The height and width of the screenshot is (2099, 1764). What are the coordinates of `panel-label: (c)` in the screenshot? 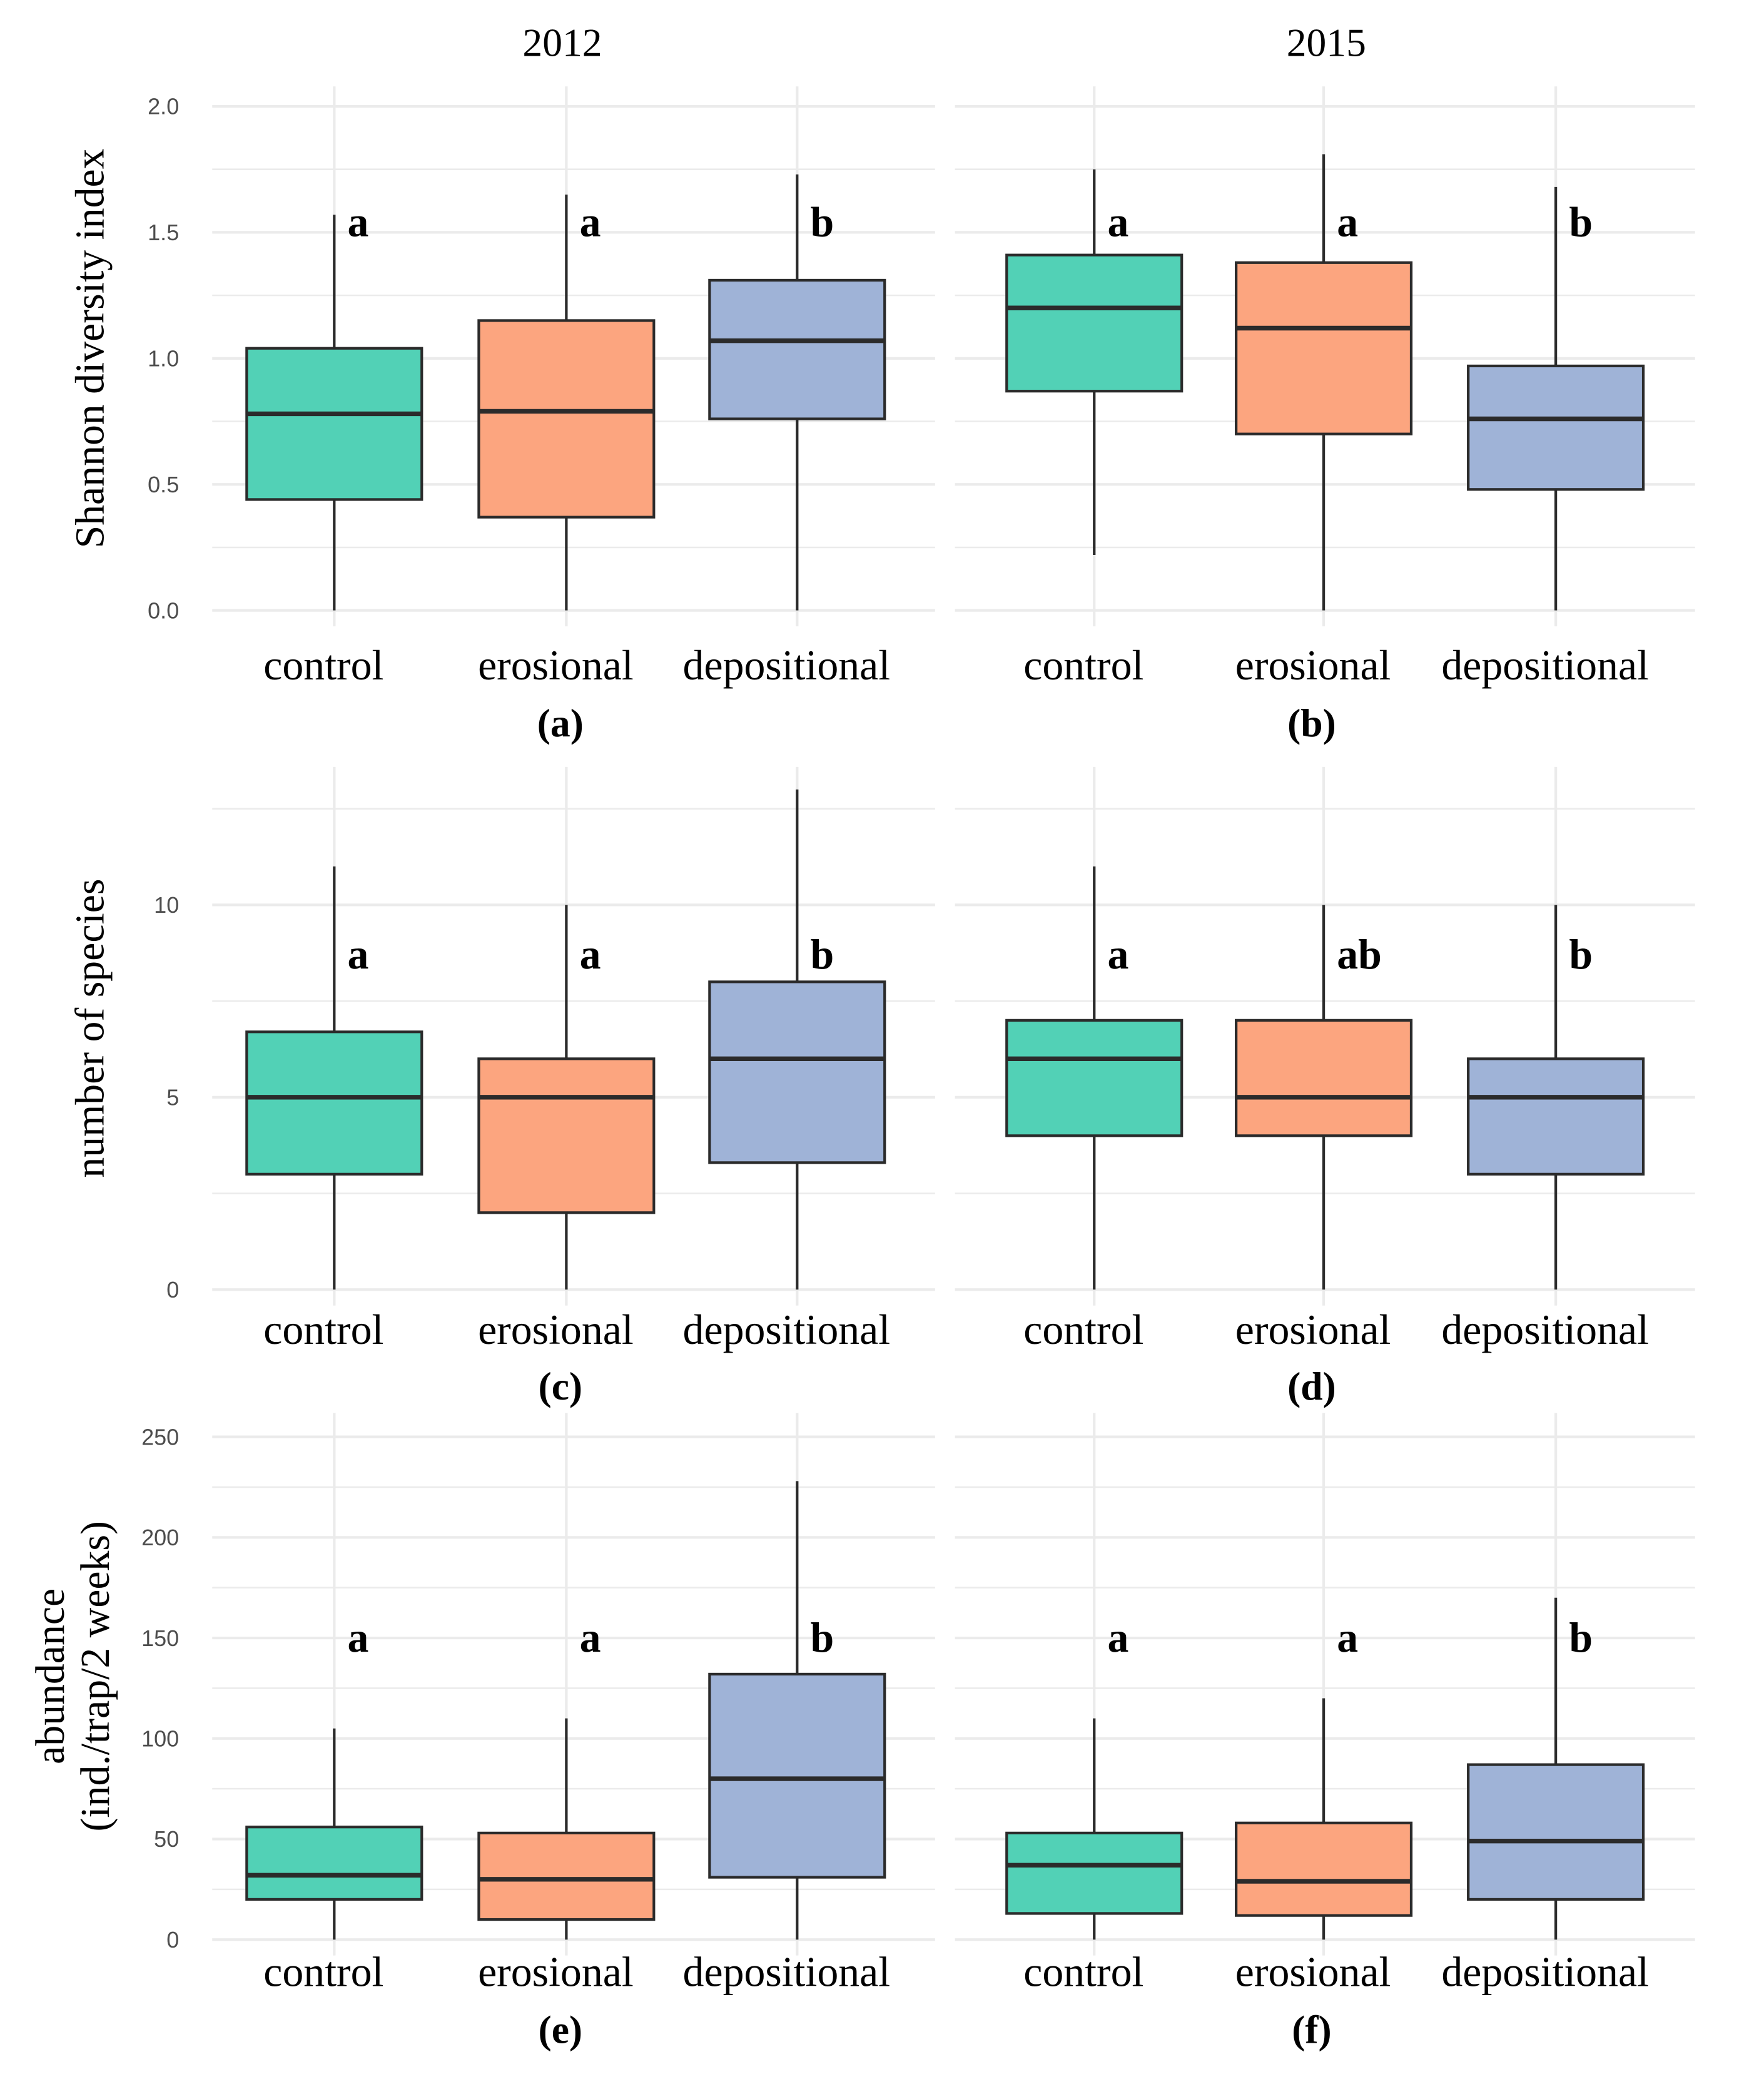 It's located at (561, 1386).